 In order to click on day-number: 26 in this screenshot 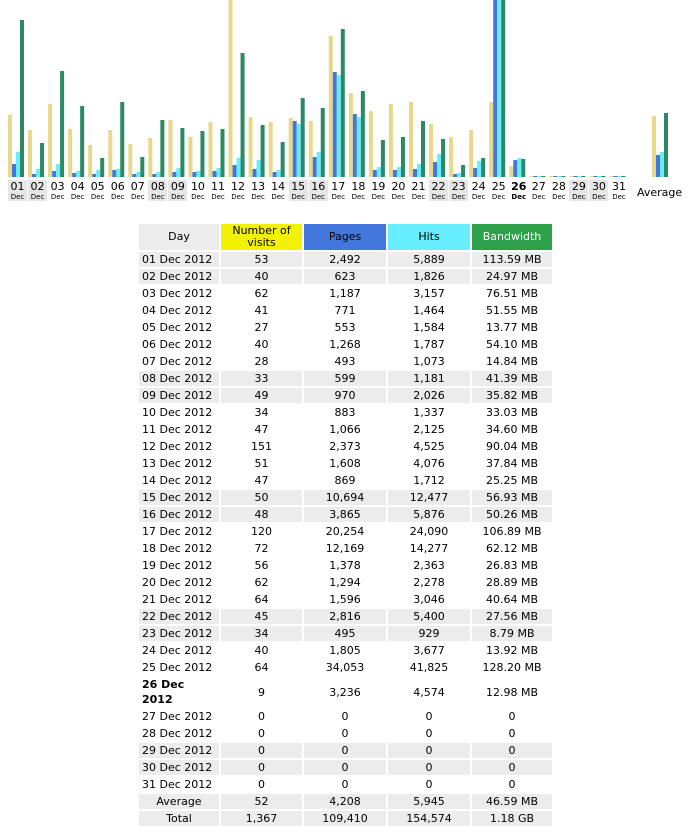, I will do `click(519, 186)`.